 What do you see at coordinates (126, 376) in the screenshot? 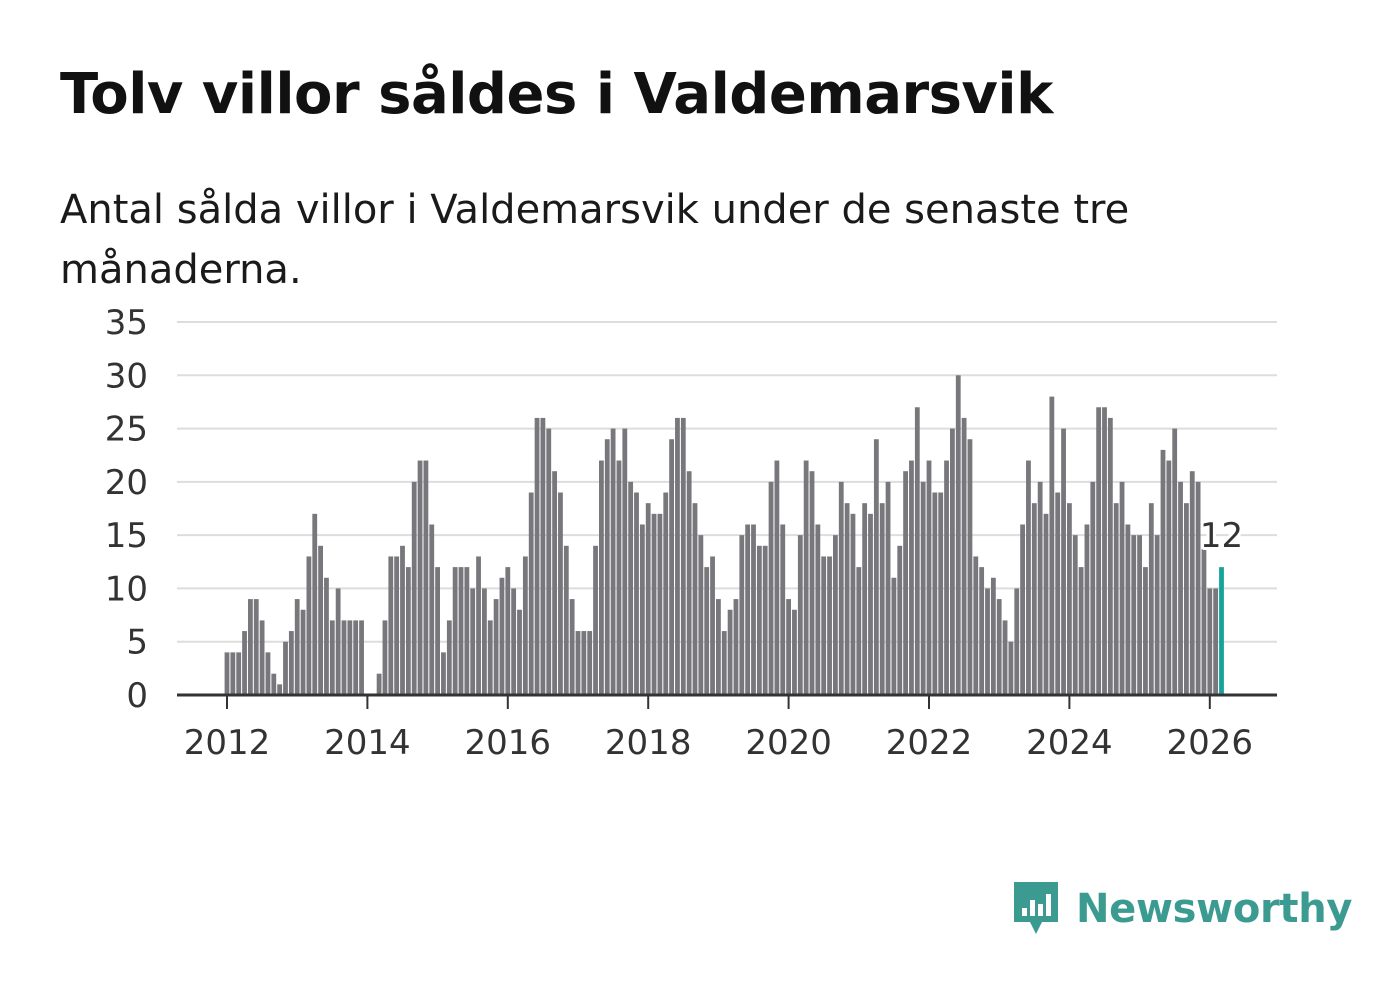
I see `y-tick-label: 30` at bounding box center [126, 376].